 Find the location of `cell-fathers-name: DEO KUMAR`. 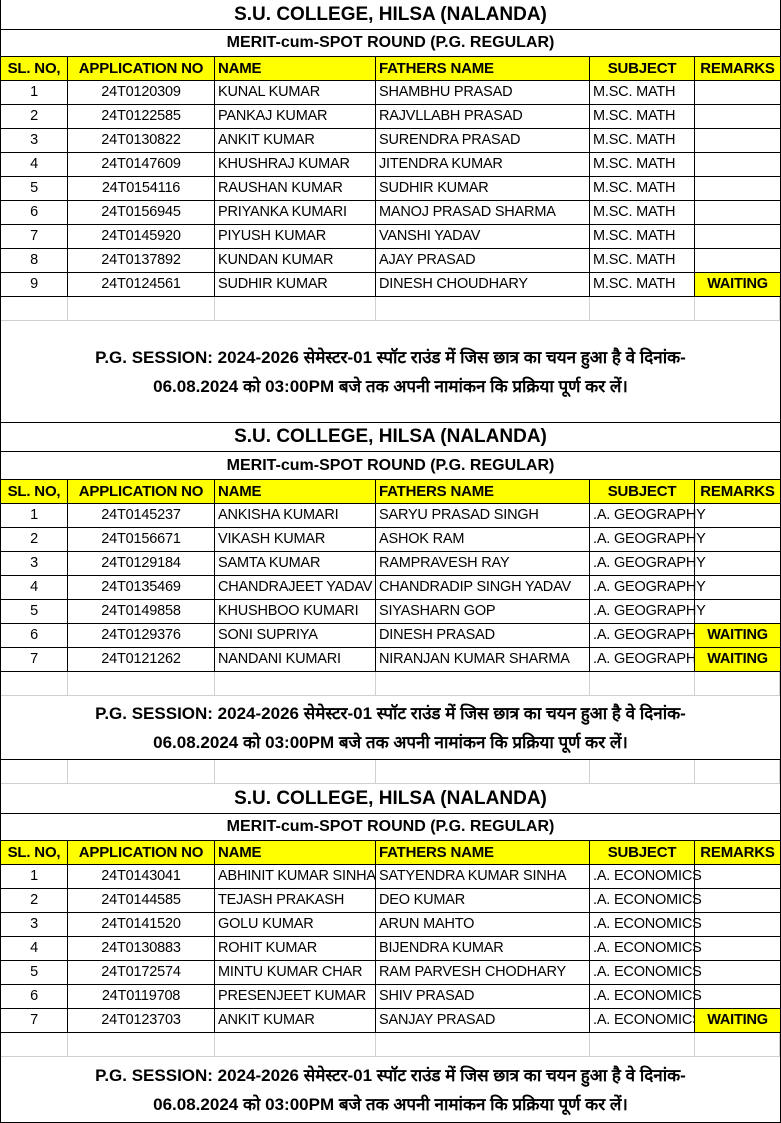

cell-fathers-name: DEO KUMAR is located at coordinates (483, 900).